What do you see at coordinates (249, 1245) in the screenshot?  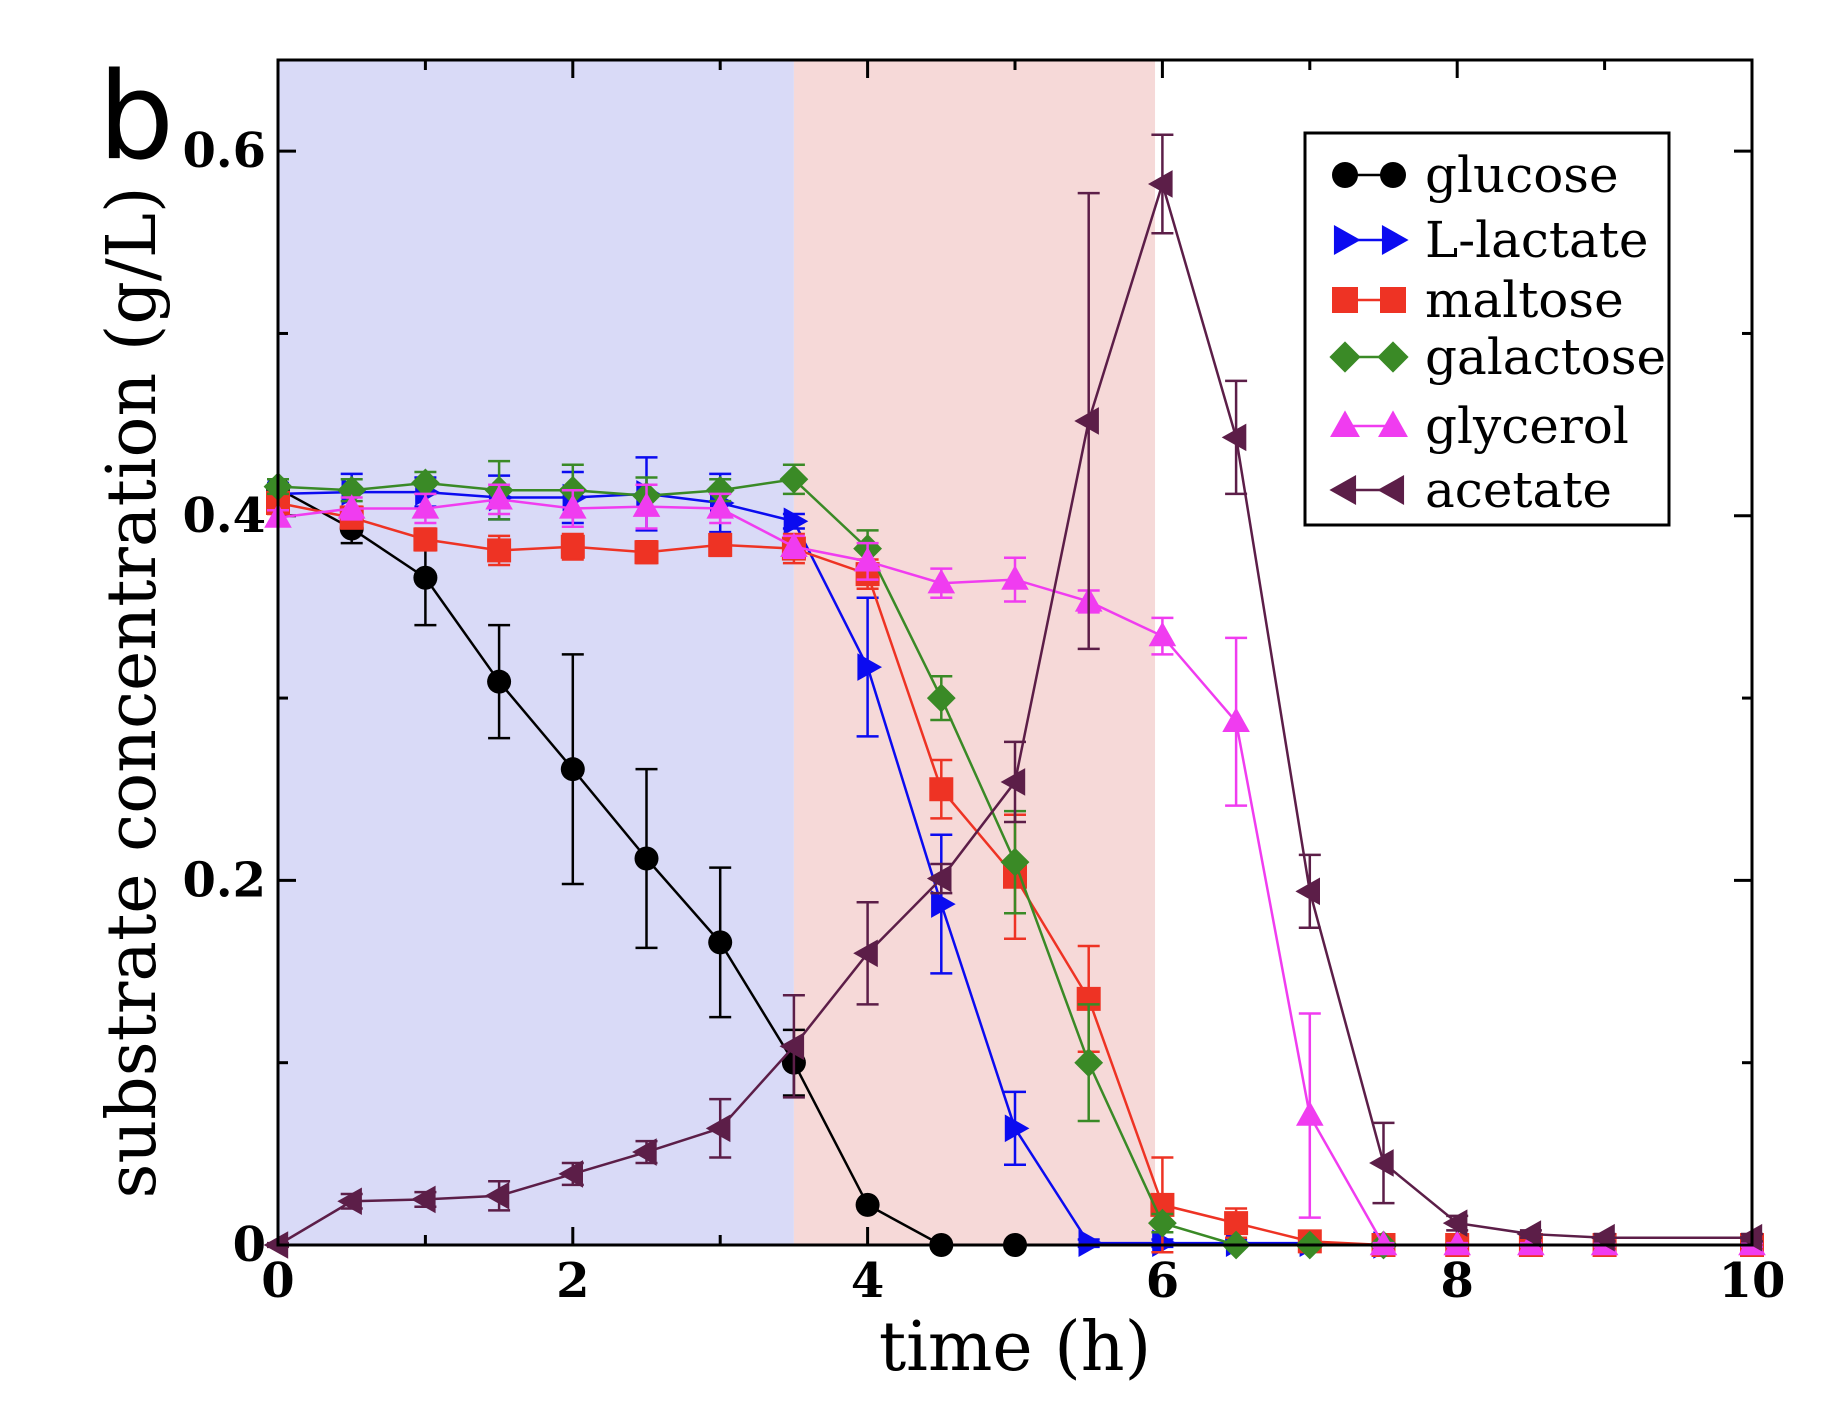 I see `y-tick-label: 0` at bounding box center [249, 1245].